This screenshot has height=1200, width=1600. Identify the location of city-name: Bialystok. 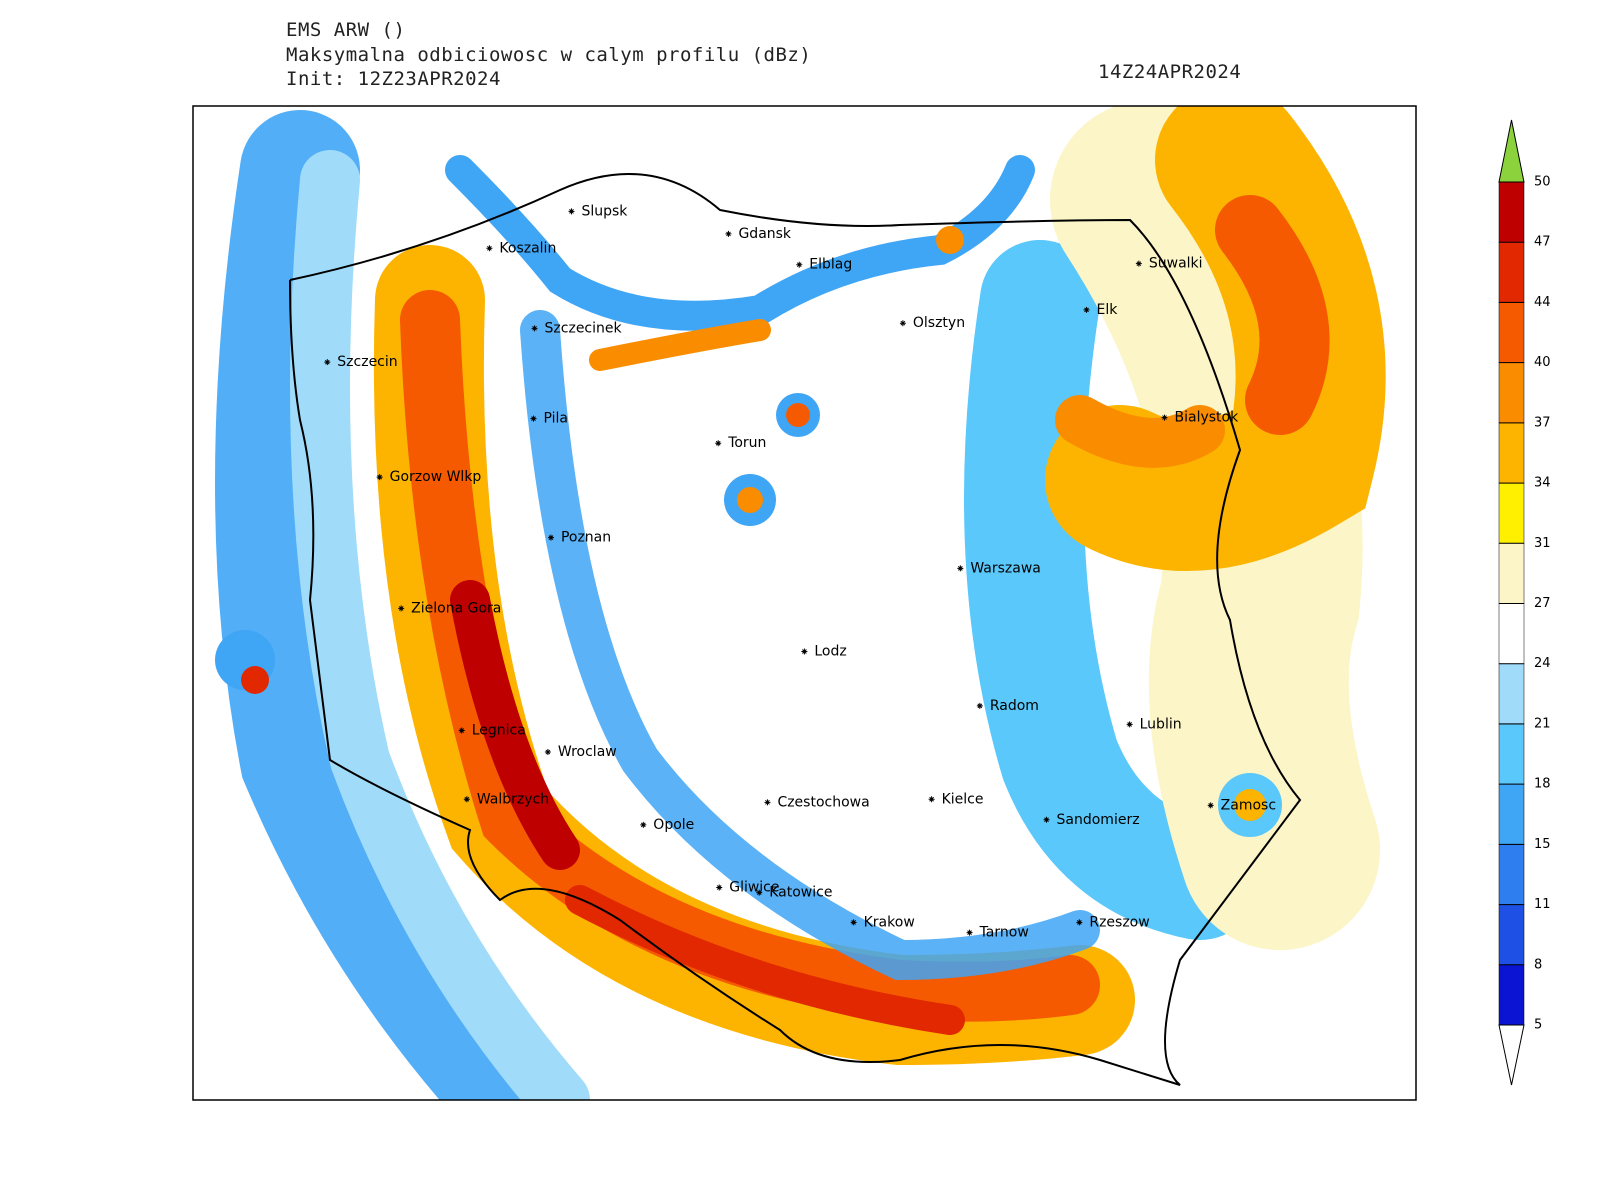
(1207, 418).